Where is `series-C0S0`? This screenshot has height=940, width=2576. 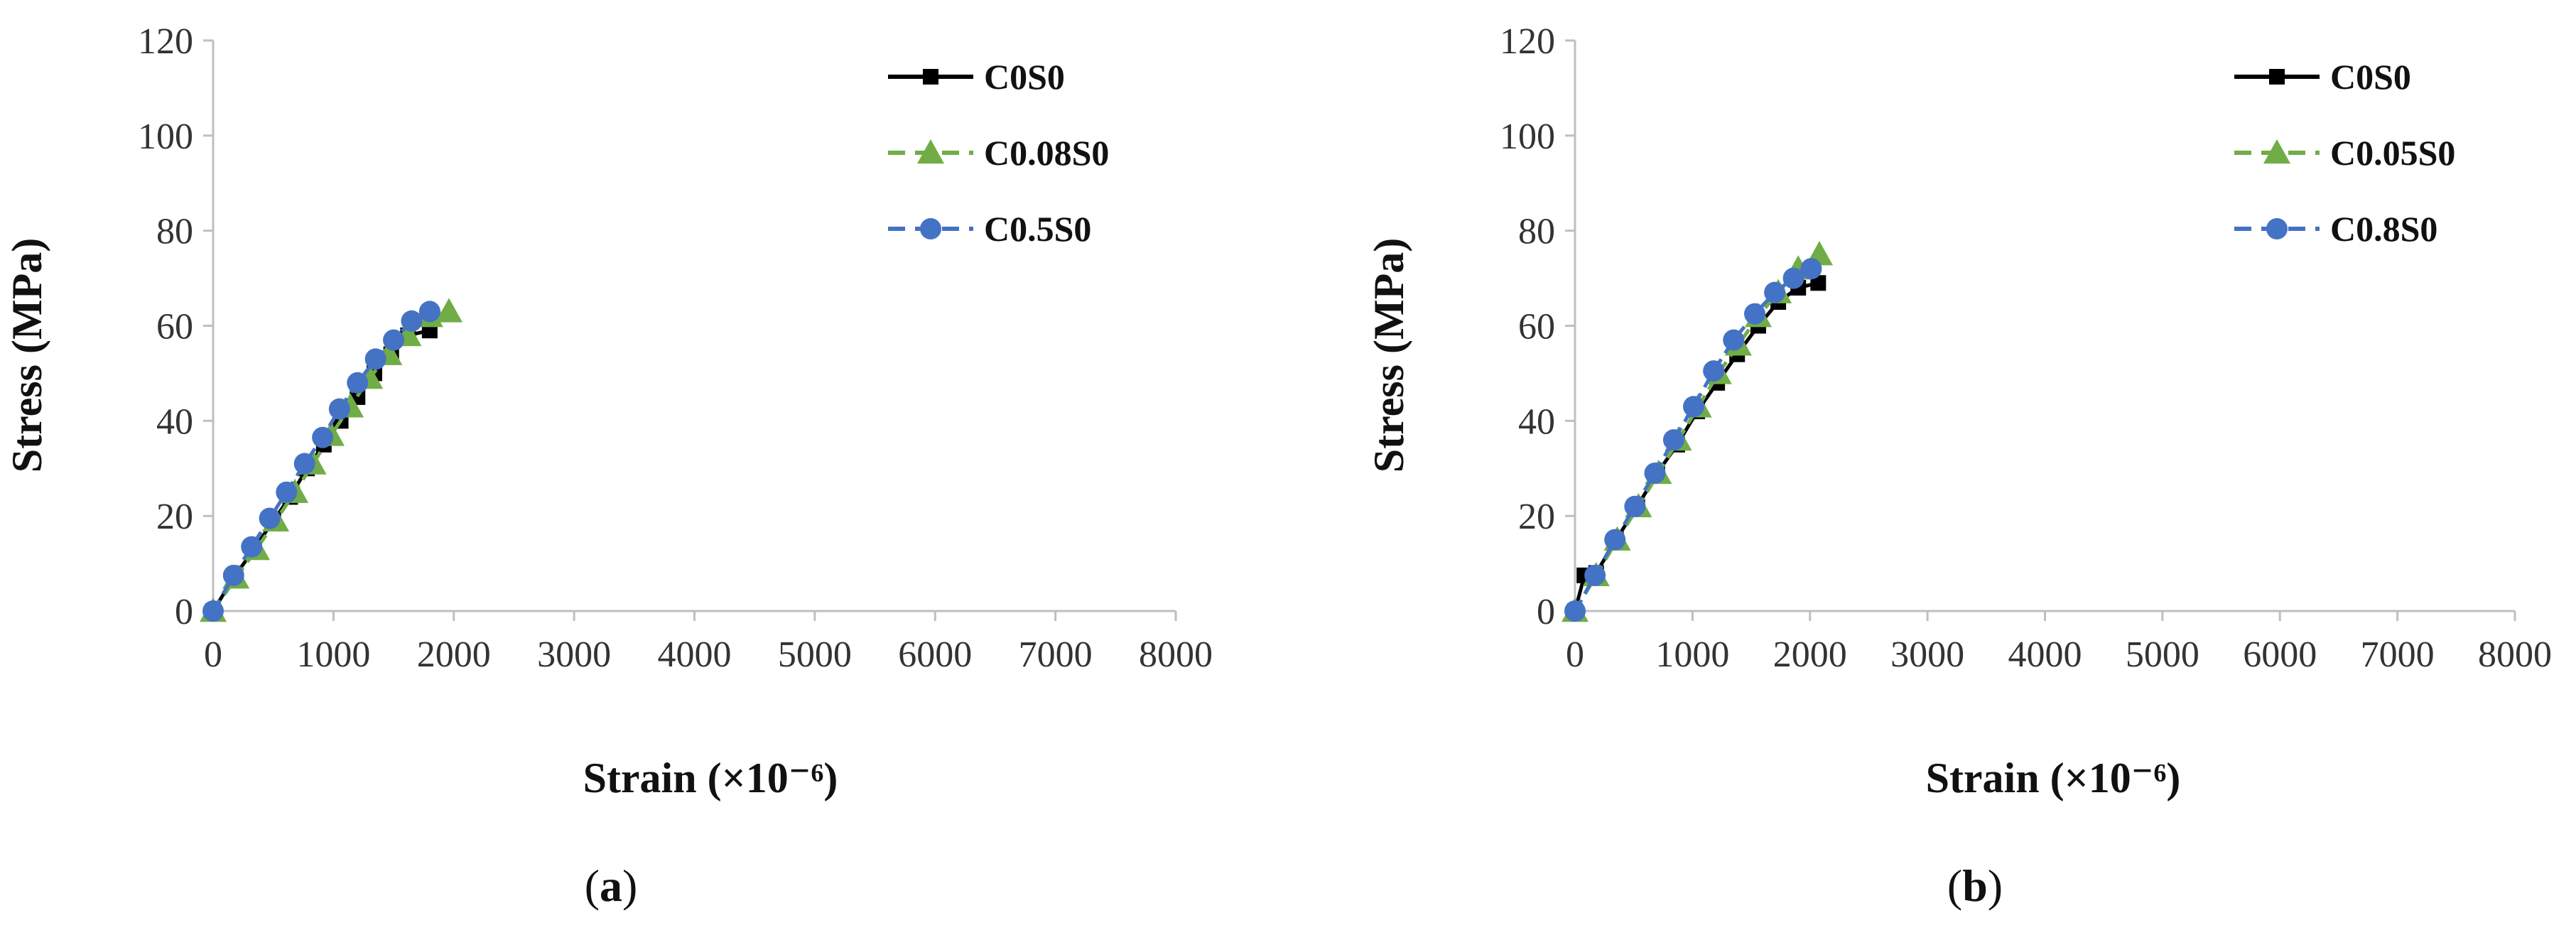 series-C0S0 is located at coordinates (1697, 447).